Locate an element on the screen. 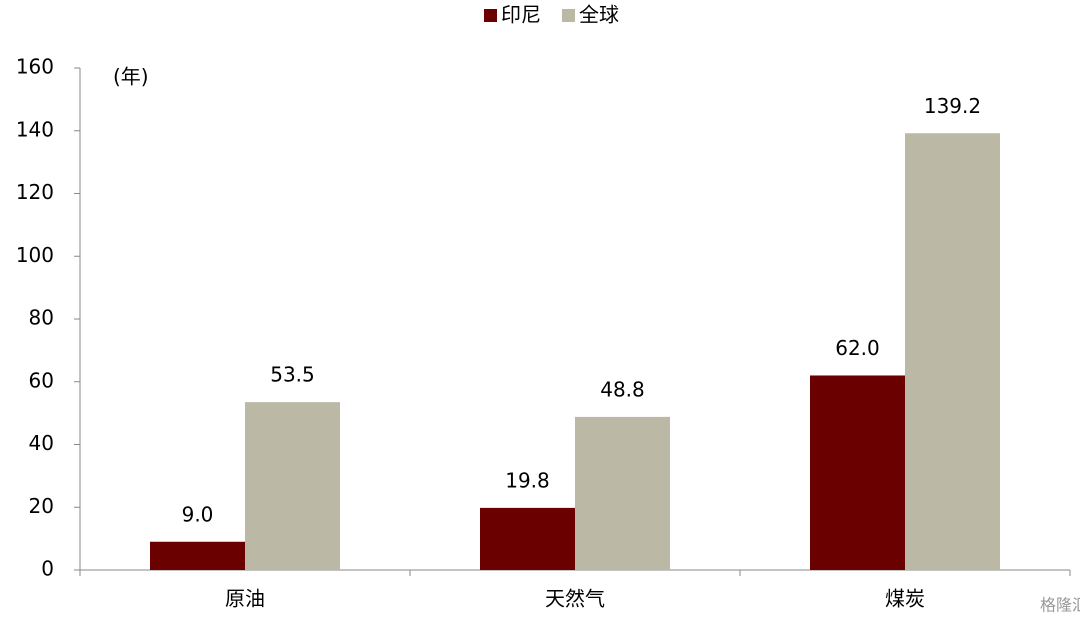 The height and width of the screenshot is (624, 1080). y-axis-label: (年) is located at coordinates (131, 77).